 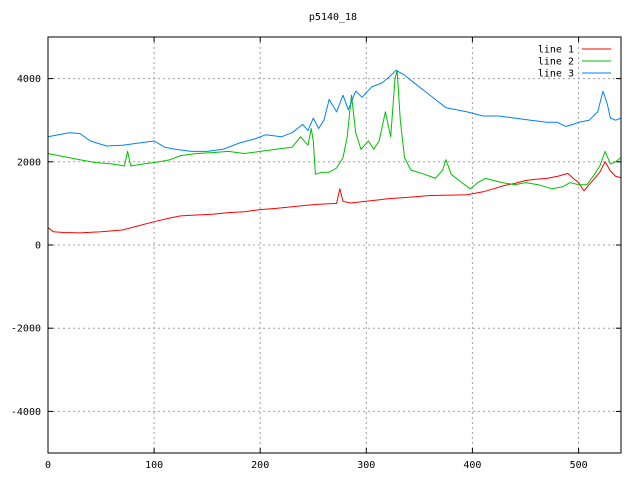 What do you see at coordinates (154, 465) in the screenshot?
I see `x-tick-label: 100` at bounding box center [154, 465].